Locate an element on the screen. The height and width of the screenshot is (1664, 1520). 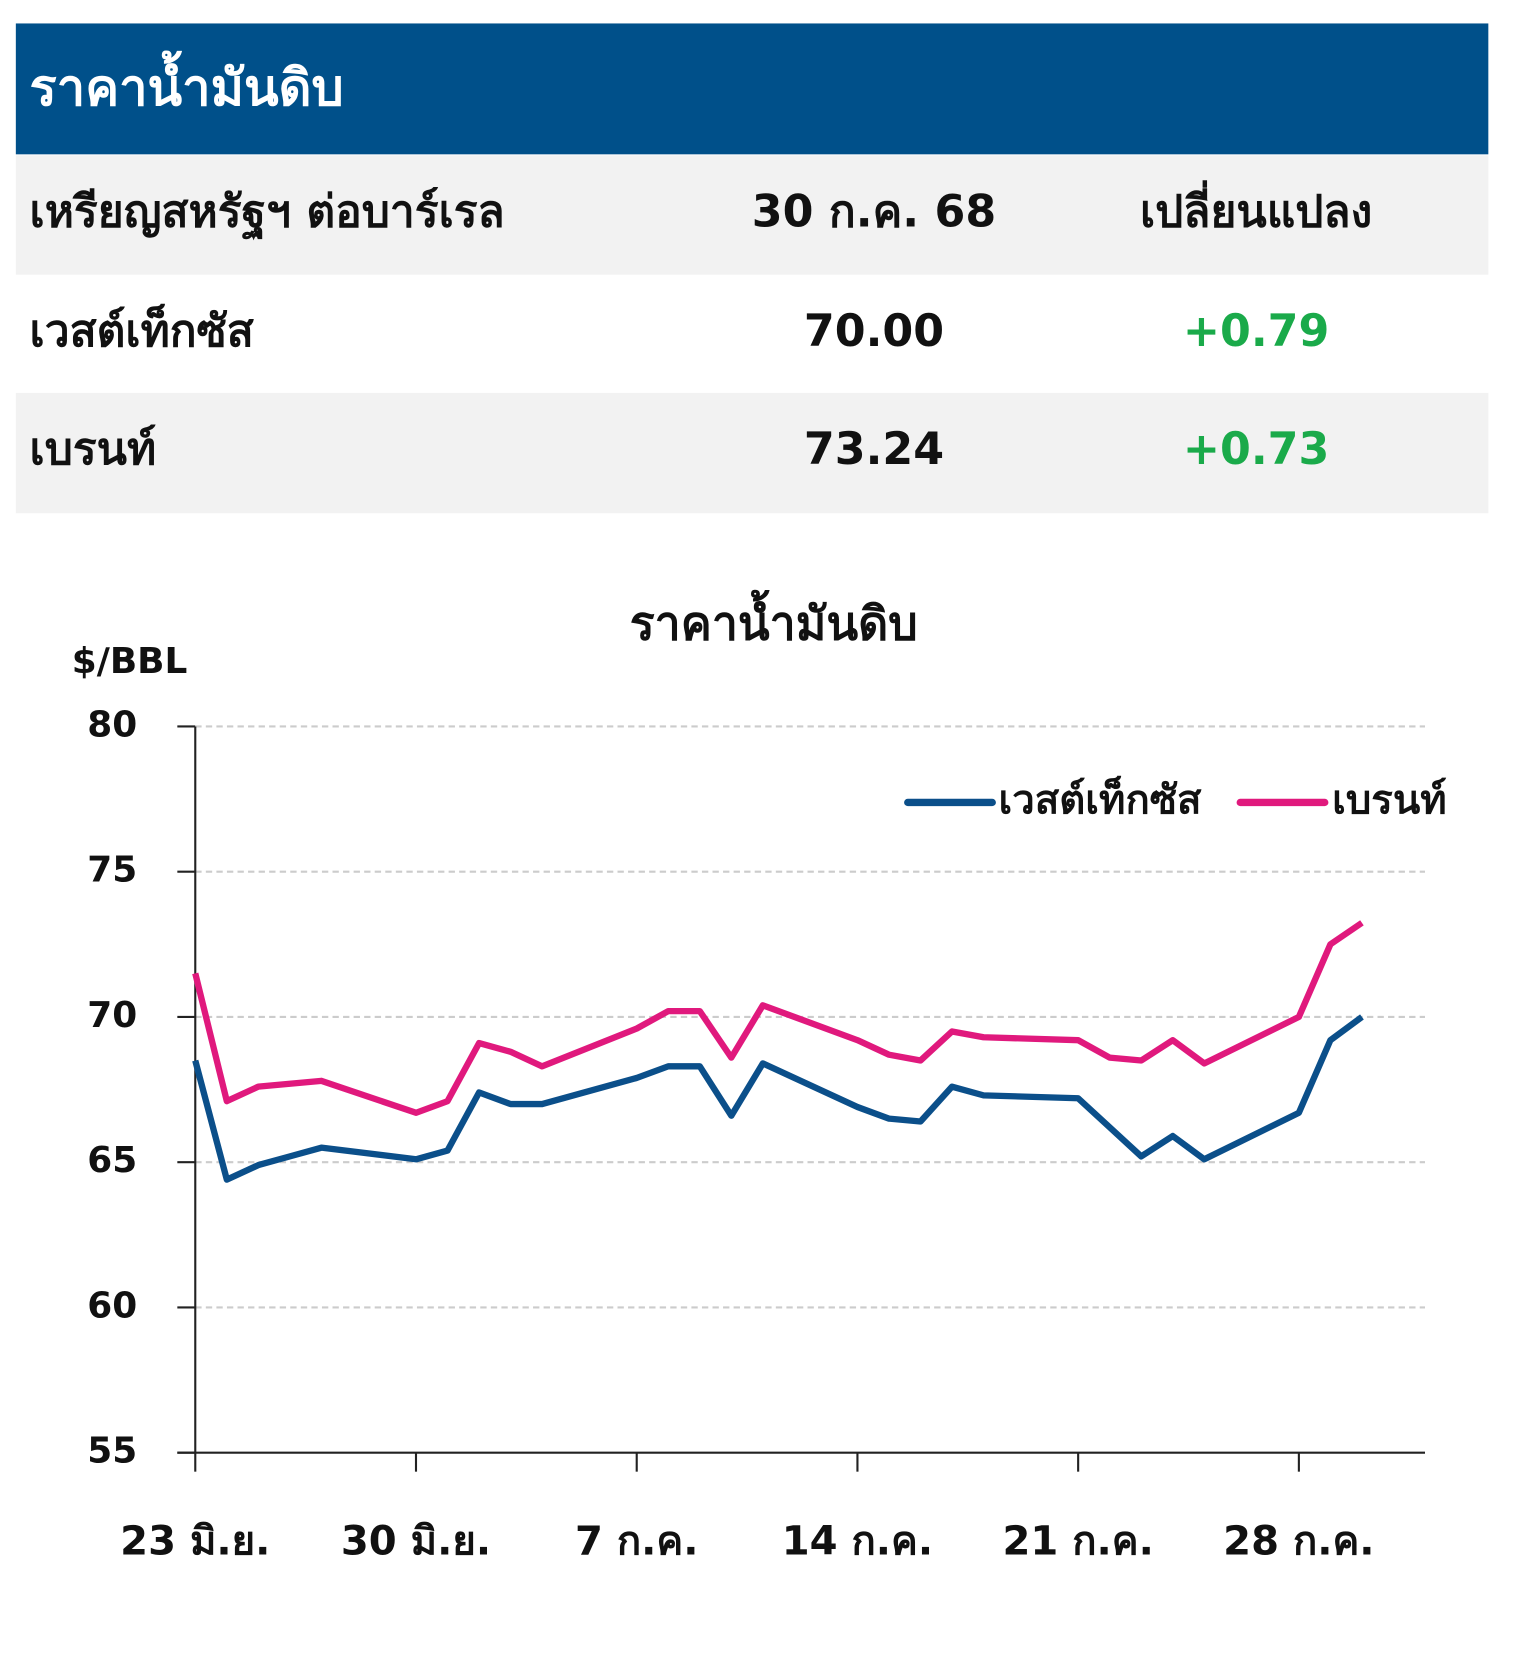
price: 73.24 is located at coordinates (874, 449).